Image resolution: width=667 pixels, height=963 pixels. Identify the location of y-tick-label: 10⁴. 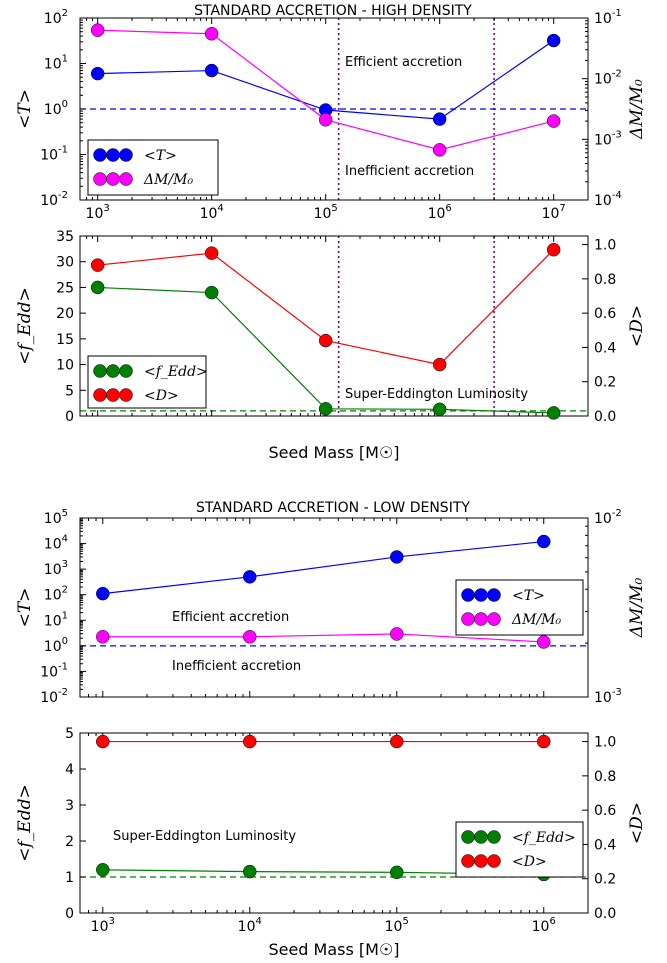
(56, 543).